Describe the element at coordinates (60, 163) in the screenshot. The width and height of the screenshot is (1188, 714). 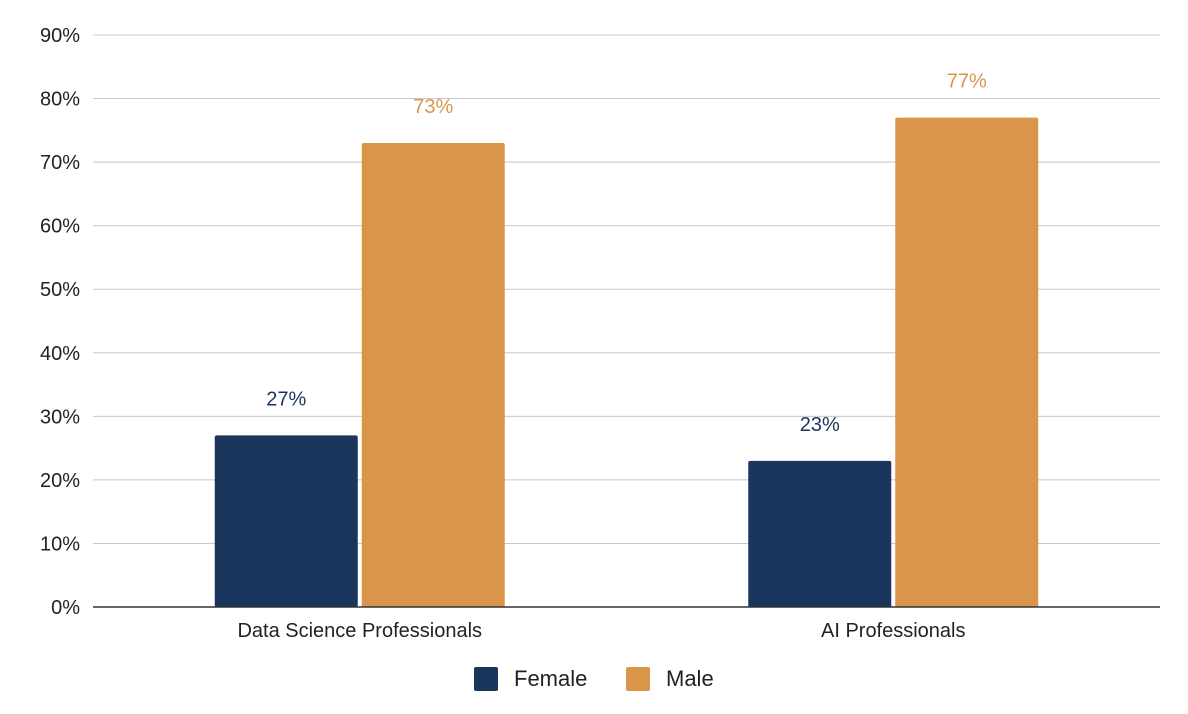
I see `y-tick-label: 70%` at that location.